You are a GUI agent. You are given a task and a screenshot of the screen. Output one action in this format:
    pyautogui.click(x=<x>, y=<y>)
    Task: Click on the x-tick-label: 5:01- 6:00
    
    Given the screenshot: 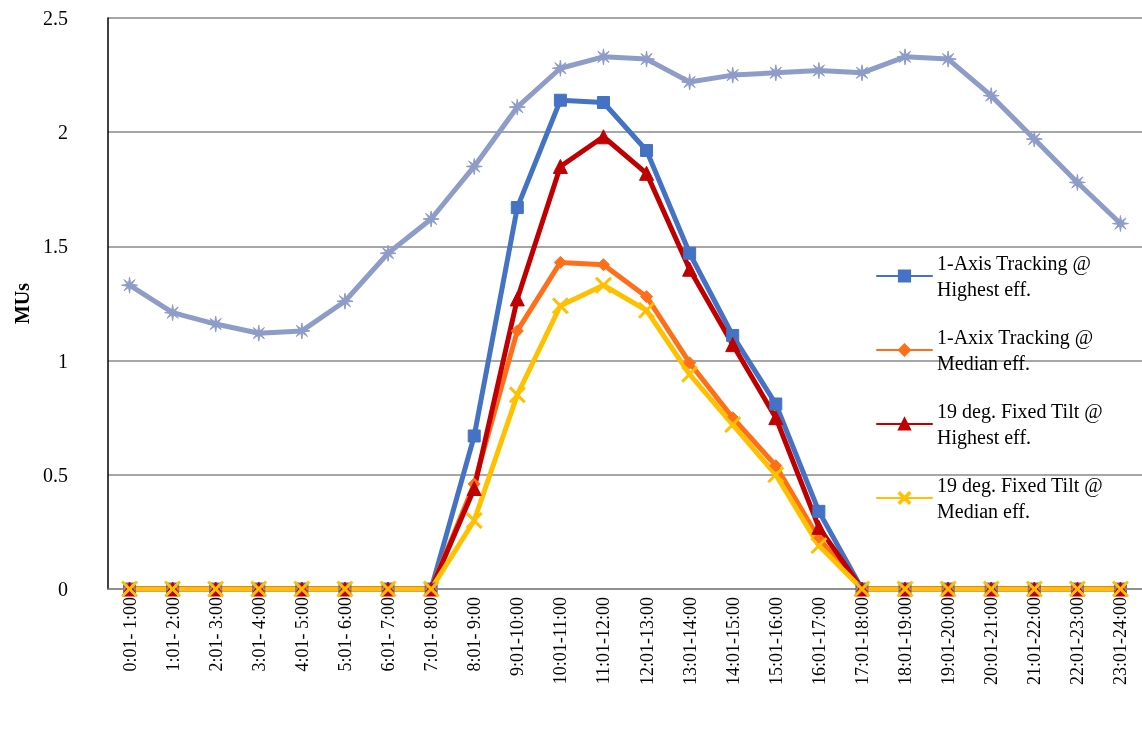 What is the action you would take?
    pyautogui.click(x=344, y=634)
    